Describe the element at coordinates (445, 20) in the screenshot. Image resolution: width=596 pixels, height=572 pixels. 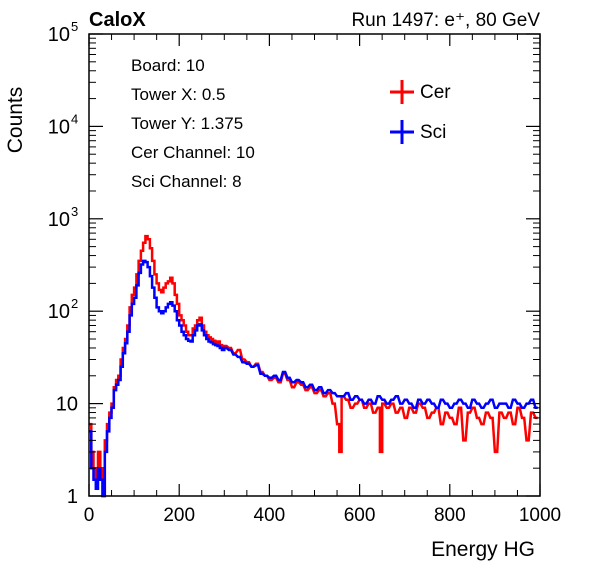
I see `run-label: Run 1497: e⁺, 80 GeV` at that location.